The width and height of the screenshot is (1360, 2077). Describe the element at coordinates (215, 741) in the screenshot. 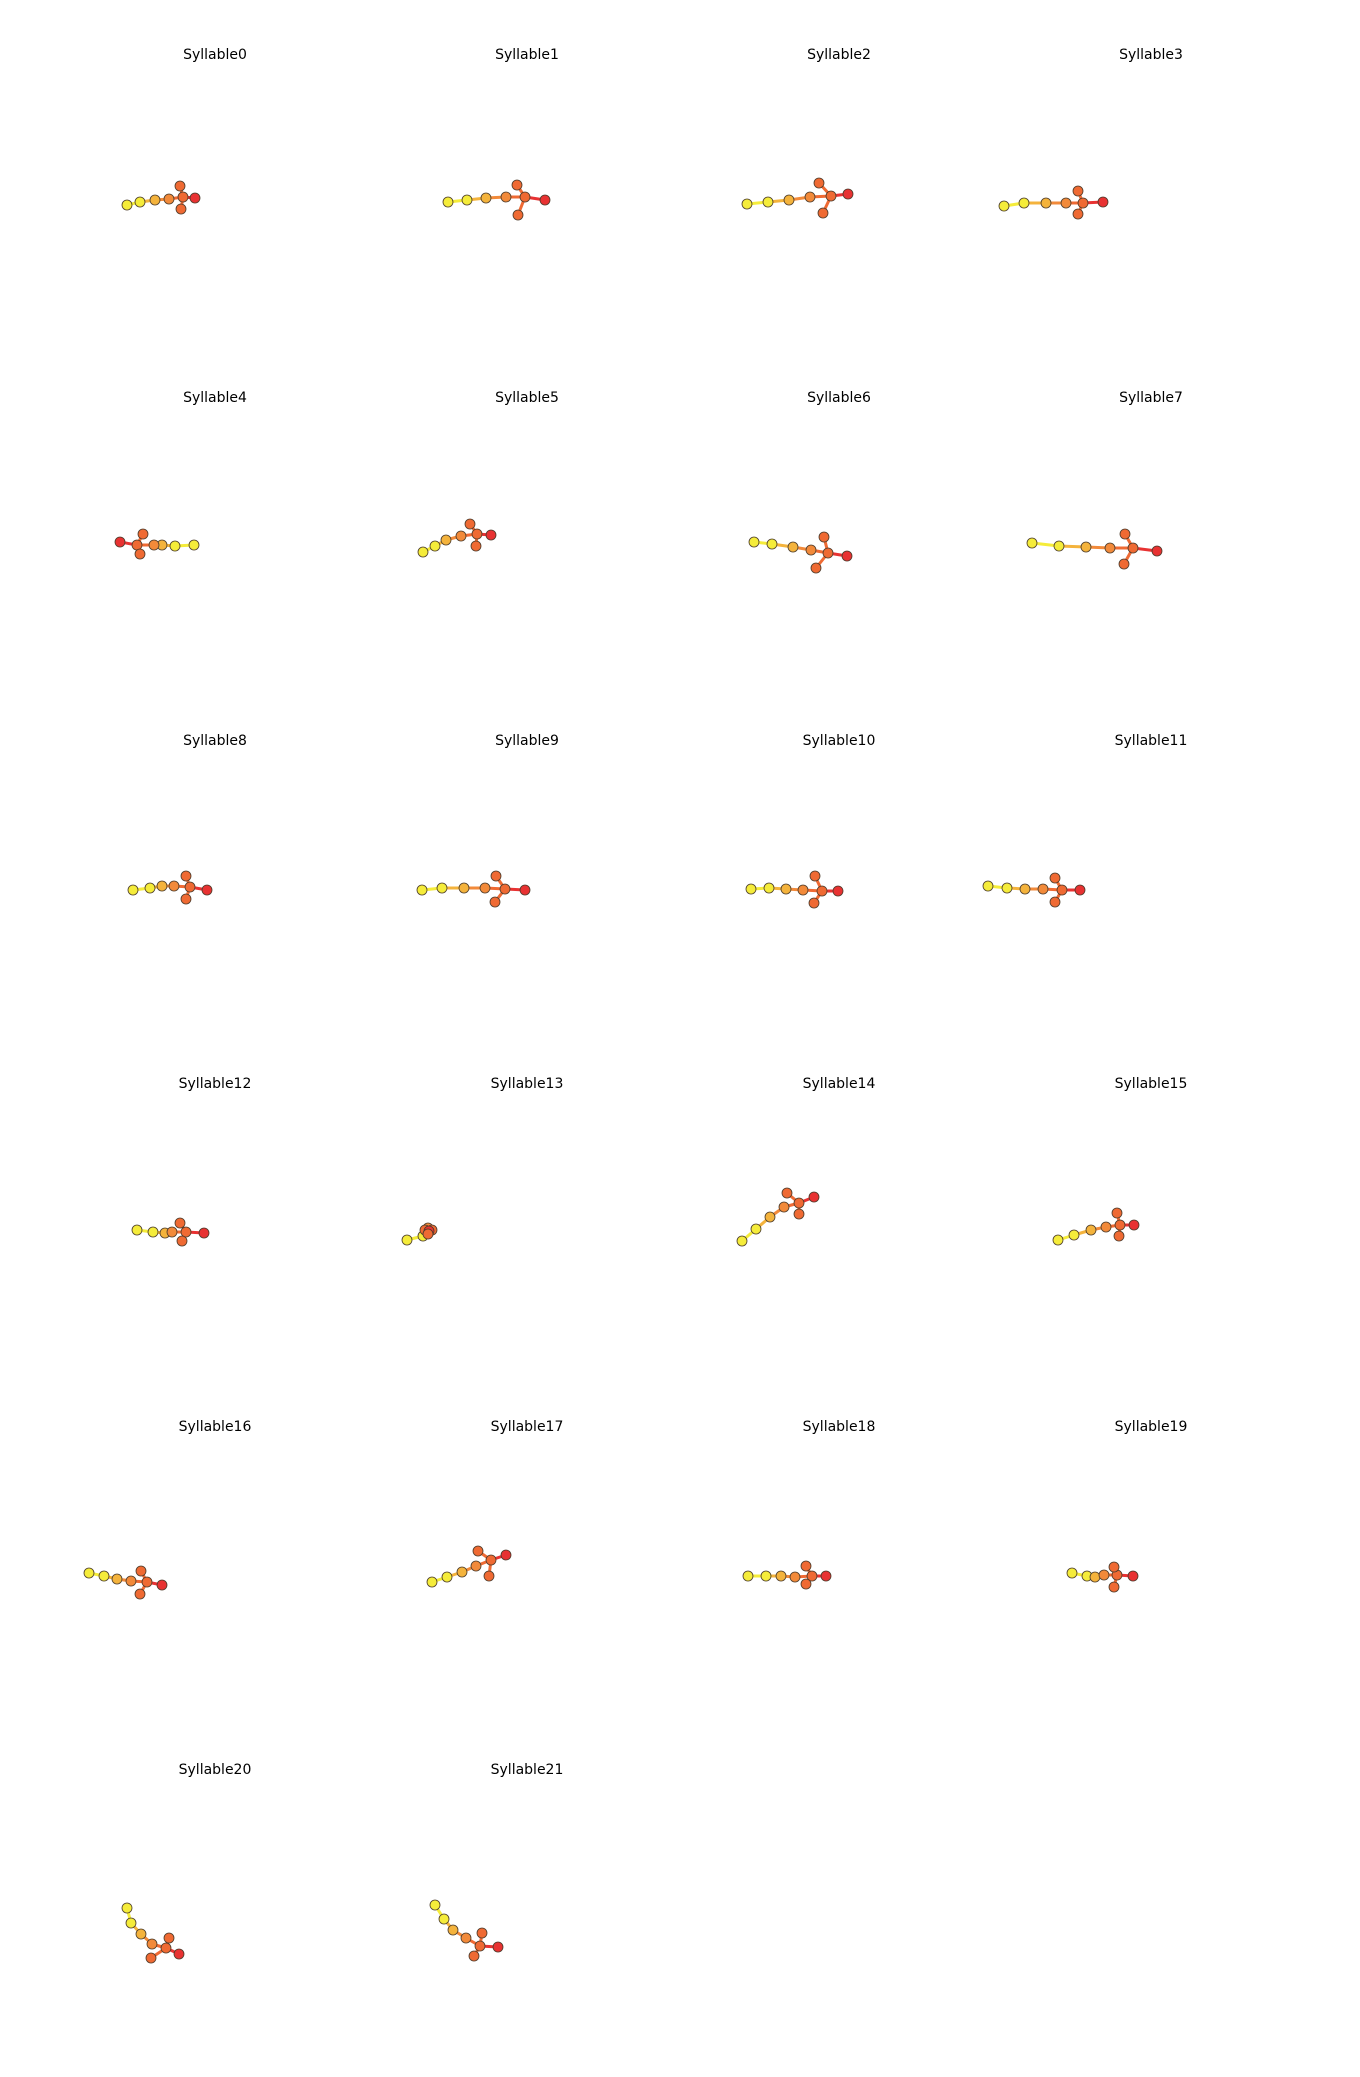

I see `panel-title: Syllable8` at that location.